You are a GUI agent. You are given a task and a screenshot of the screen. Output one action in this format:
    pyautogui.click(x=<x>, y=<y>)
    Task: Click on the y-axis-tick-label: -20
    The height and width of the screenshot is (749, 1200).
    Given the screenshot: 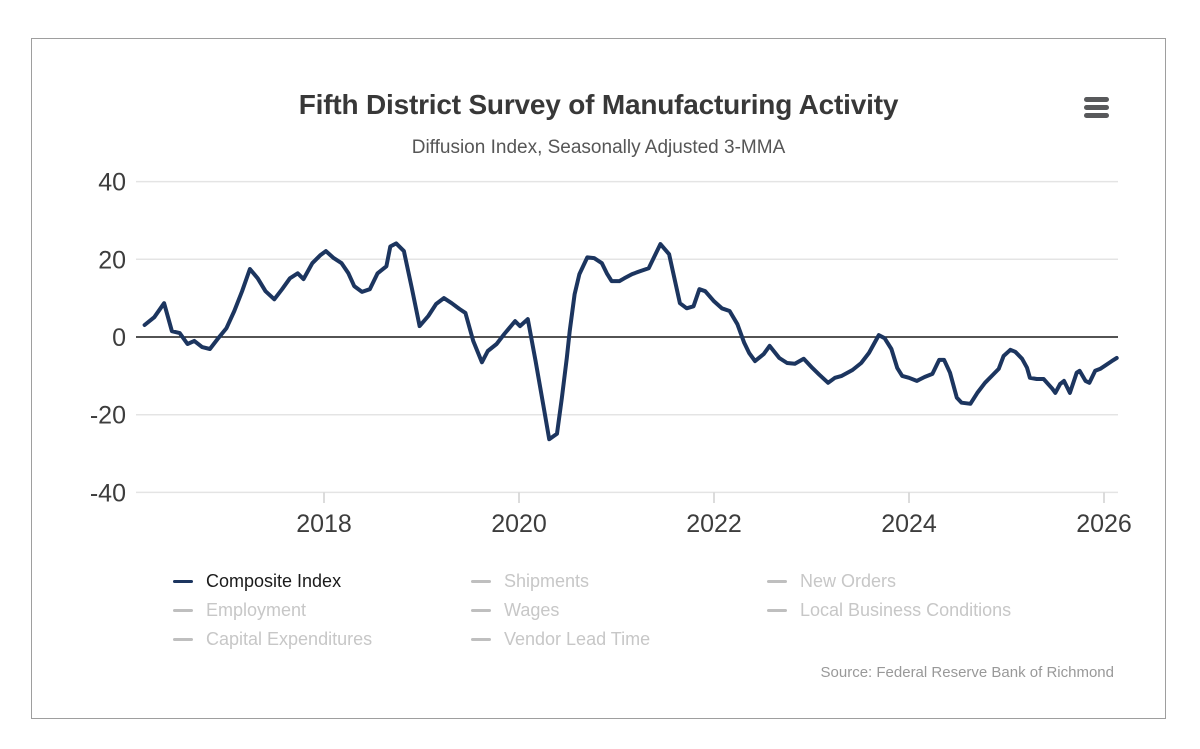 What is the action you would take?
    pyautogui.click(x=108, y=416)
    